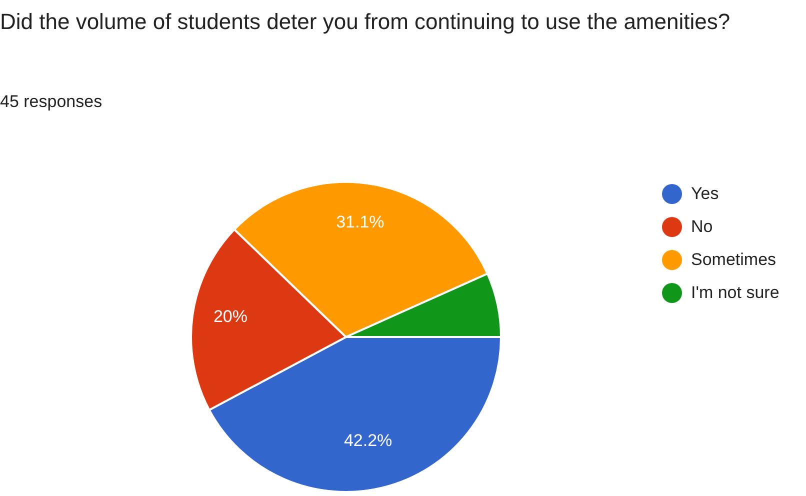 The image size is (806, 496). I want to click on text: 45 responses, so click(51, 102).